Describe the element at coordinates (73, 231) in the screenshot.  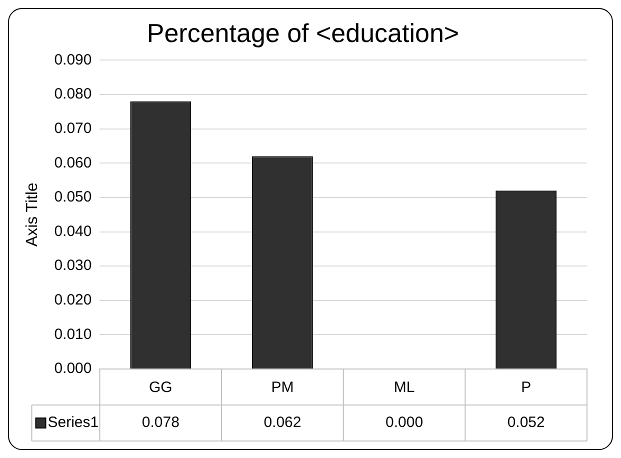
I see `y-tick-label: 0.040` at that location.